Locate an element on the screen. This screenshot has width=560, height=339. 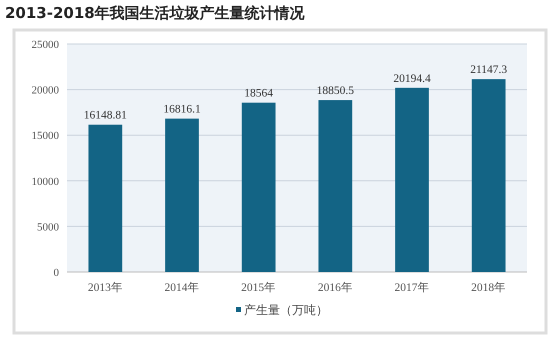
data-label: 16816.1 is located at coordinates (182, 110).